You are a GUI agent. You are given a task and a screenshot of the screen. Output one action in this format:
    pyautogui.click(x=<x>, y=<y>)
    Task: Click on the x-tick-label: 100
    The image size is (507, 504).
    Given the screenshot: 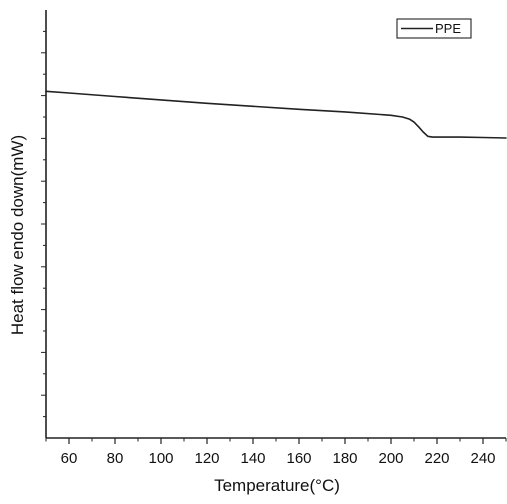 What is the action you would take?
    pyautogui.click(x=160, y=458)
    